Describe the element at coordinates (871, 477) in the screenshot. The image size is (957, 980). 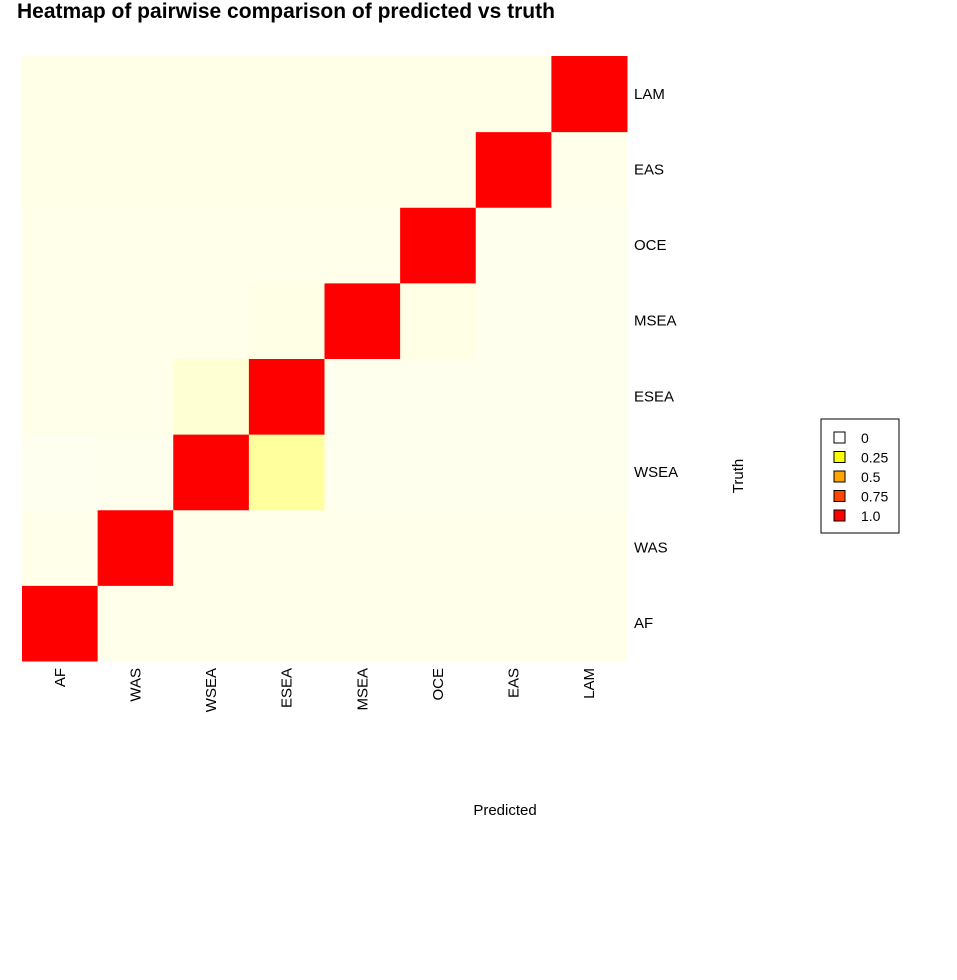
I see `legend-label: 0.5` at that location.